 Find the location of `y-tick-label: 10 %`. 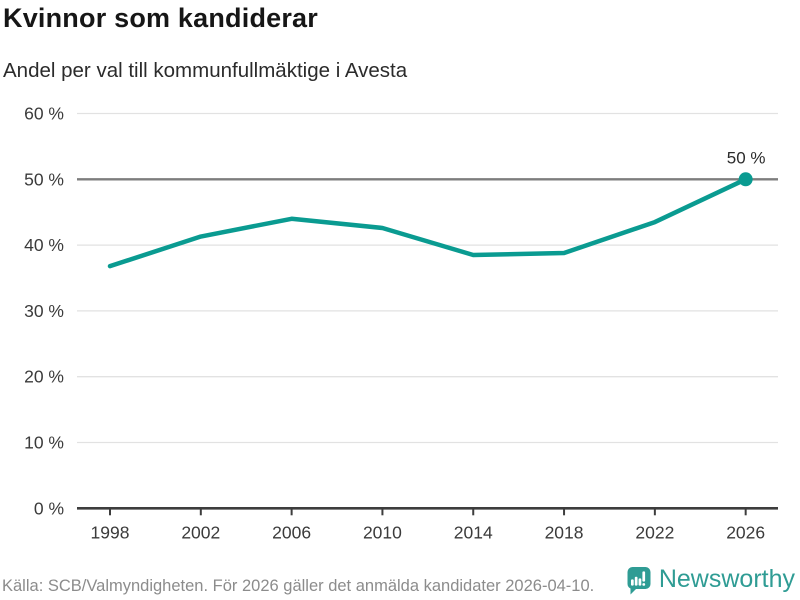

y-tick-label: 10 % is located at coordinates (44, 443).